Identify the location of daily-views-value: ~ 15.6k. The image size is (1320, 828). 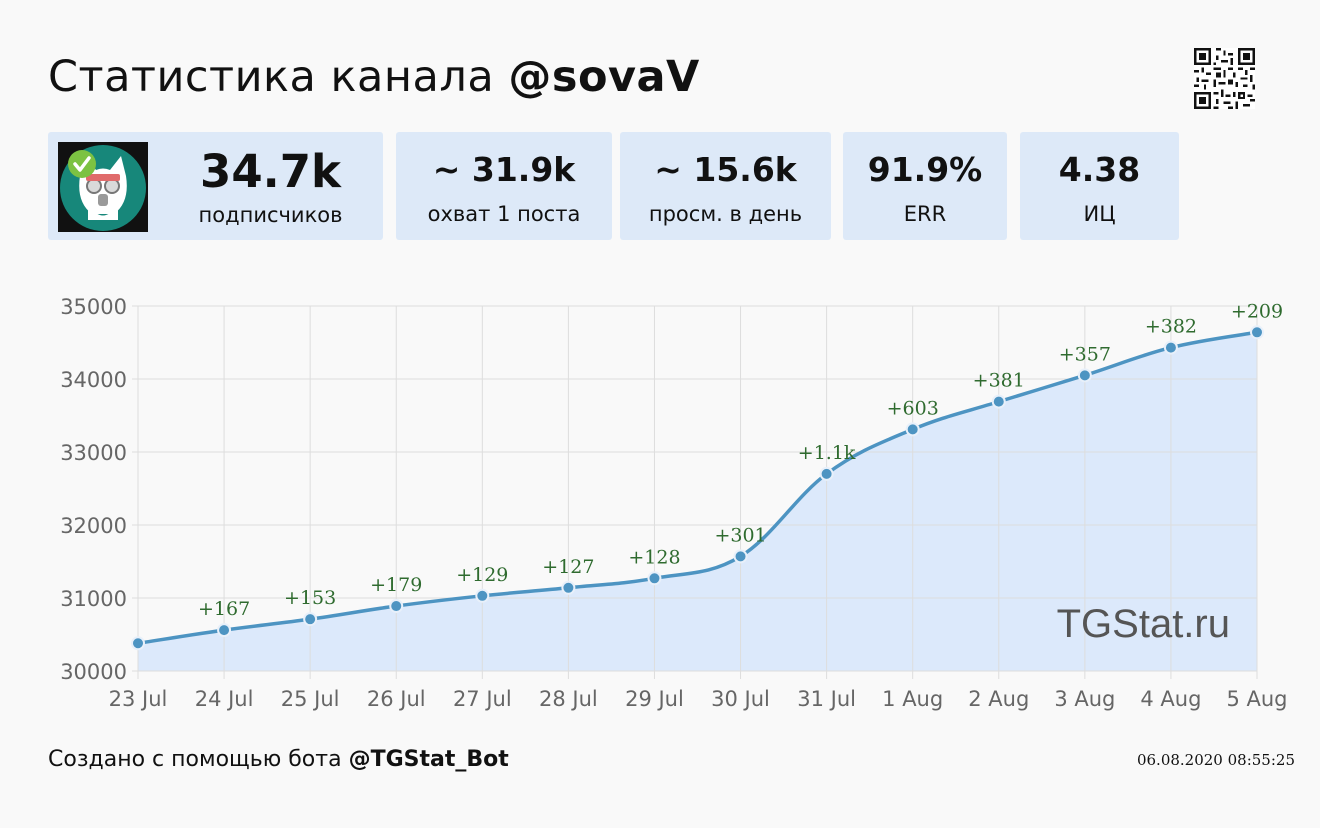
(725, 169).